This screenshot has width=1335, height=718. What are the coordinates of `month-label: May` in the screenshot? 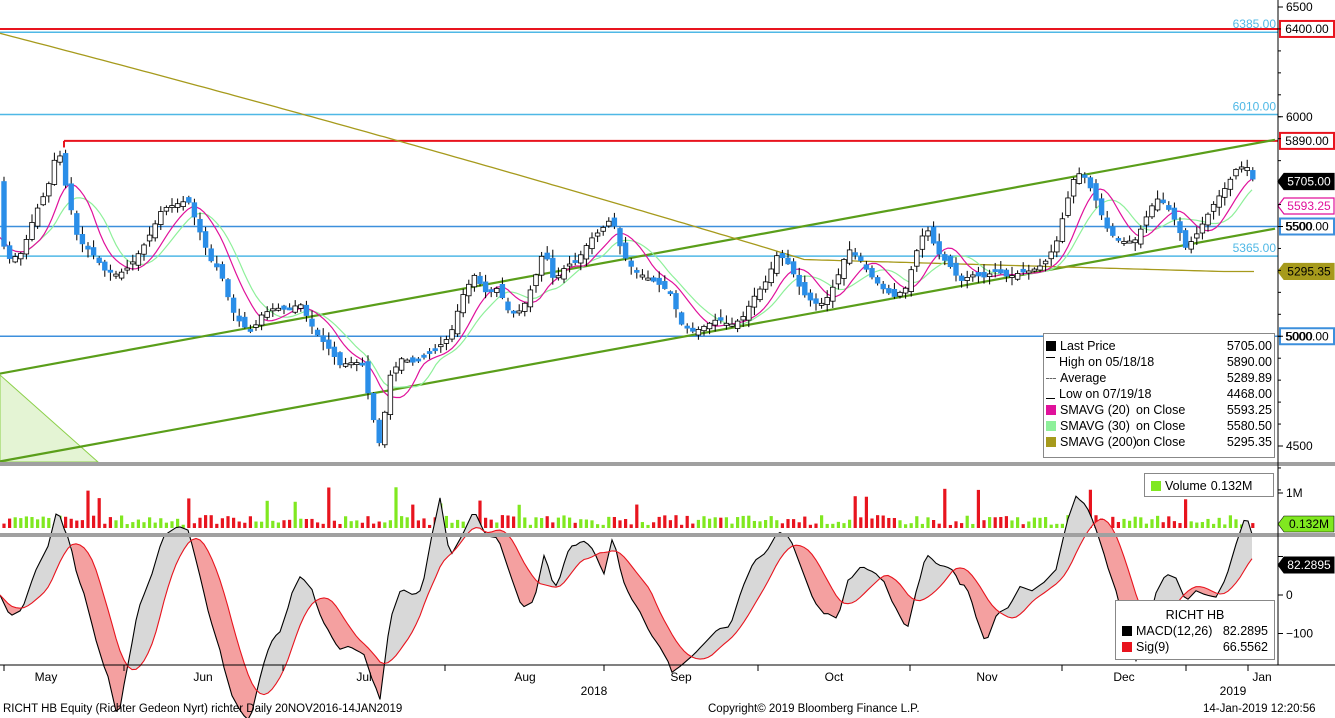 It's located at (46, 677).